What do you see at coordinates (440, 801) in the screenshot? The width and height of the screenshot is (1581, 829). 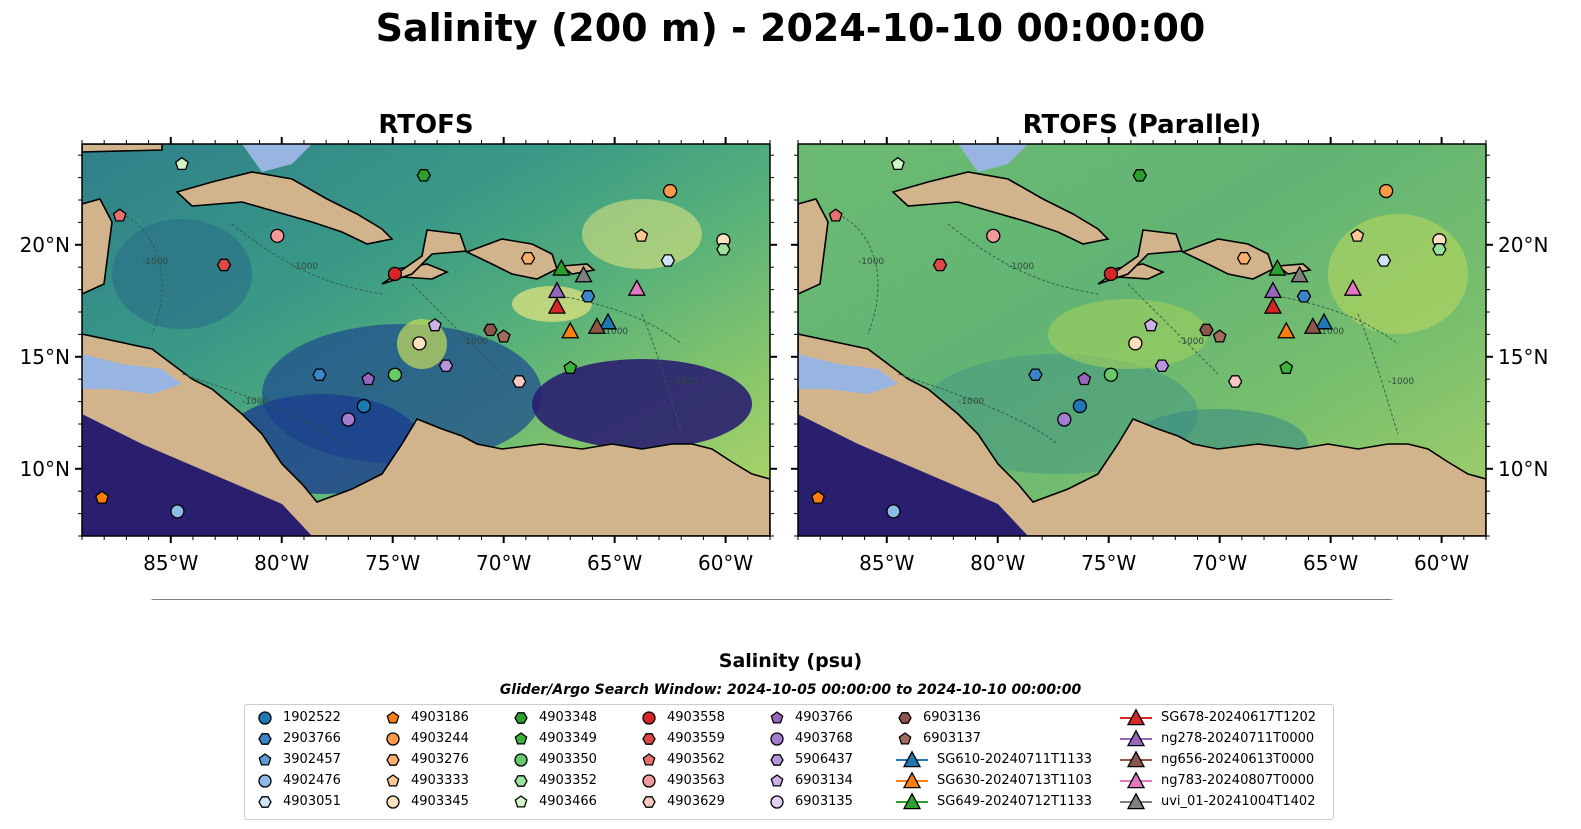 I see `legend-label: 4903345` at bounding box center [440, 801].